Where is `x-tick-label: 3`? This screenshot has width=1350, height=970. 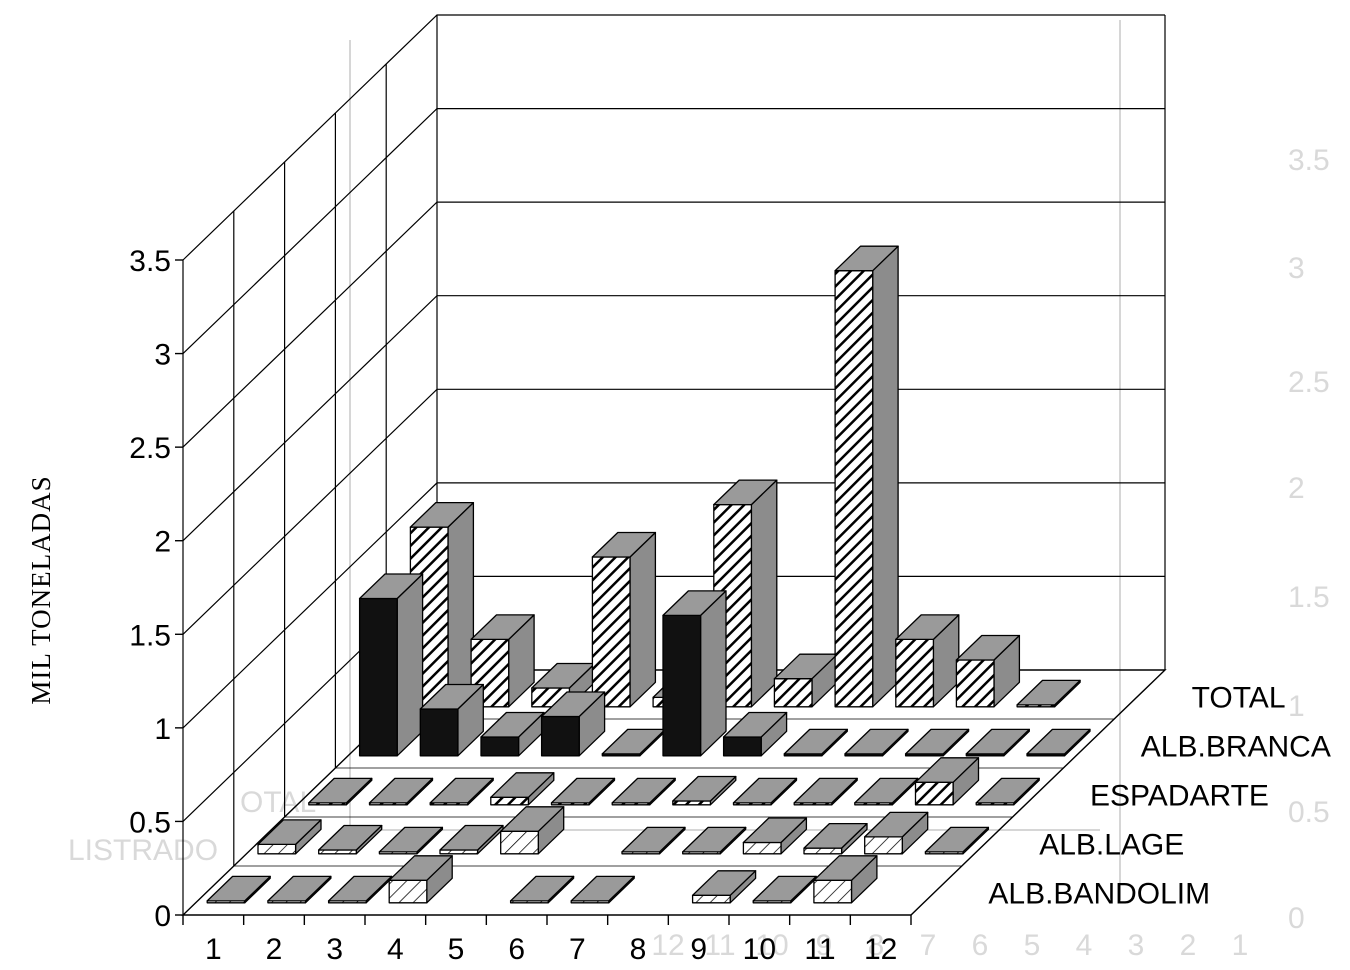
x-tick-label: 3 is located at coordinates (334, 949).